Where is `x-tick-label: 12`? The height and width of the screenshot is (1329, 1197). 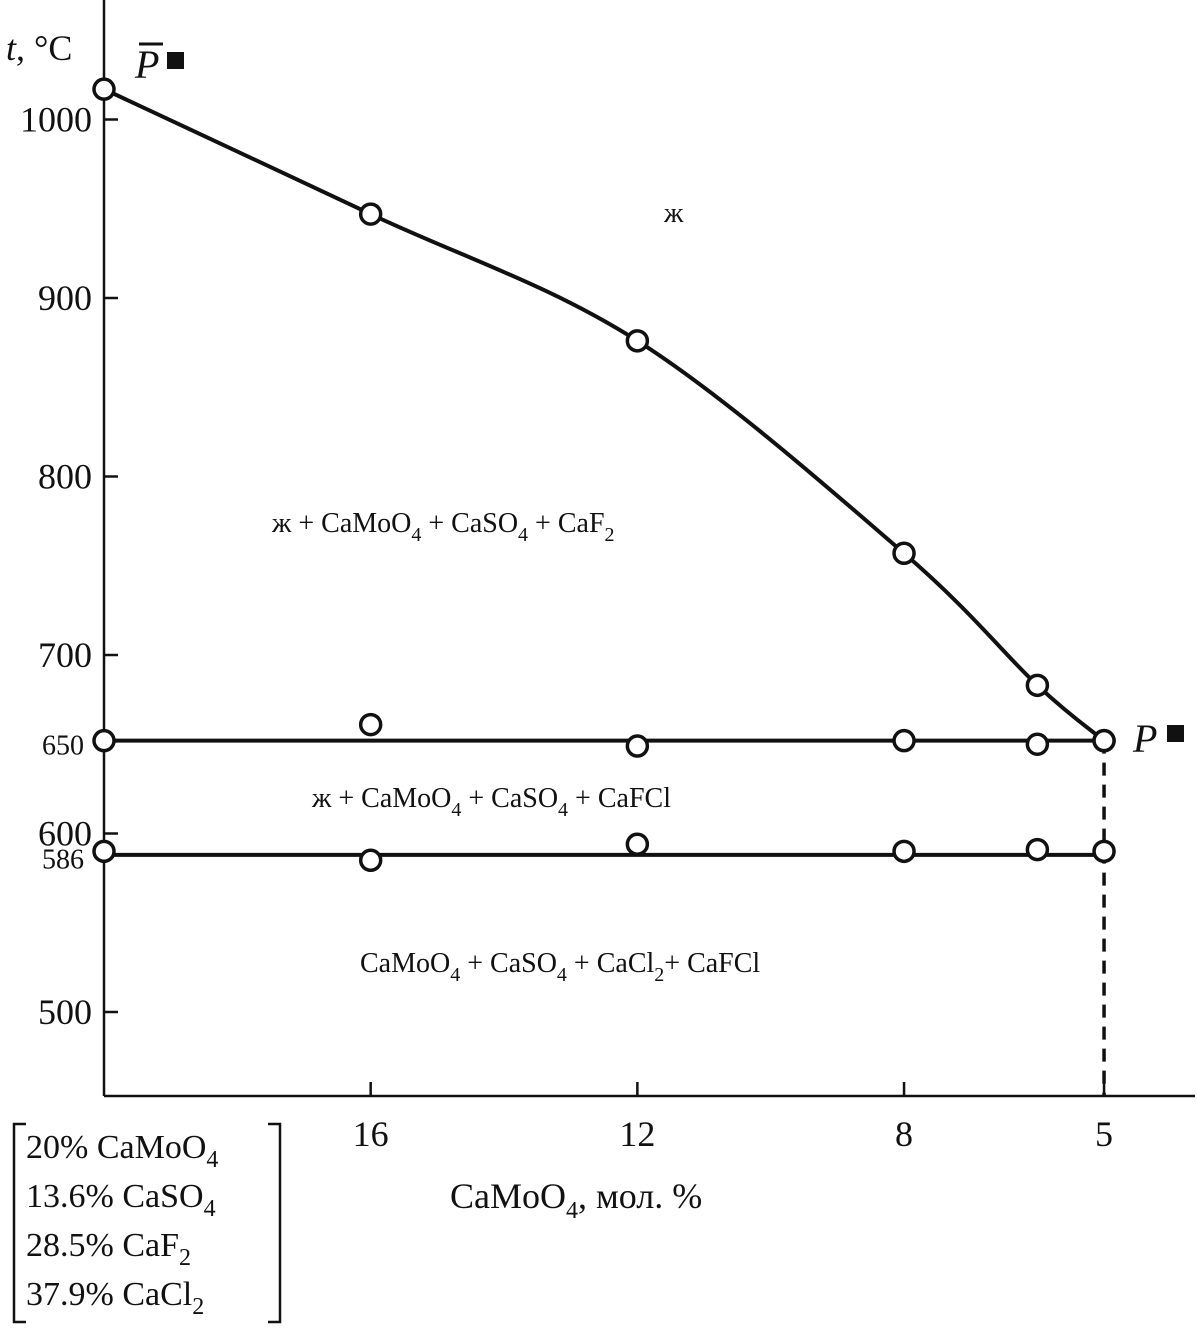
x-tick-label: 12 is located at coordinates (637, 1134).